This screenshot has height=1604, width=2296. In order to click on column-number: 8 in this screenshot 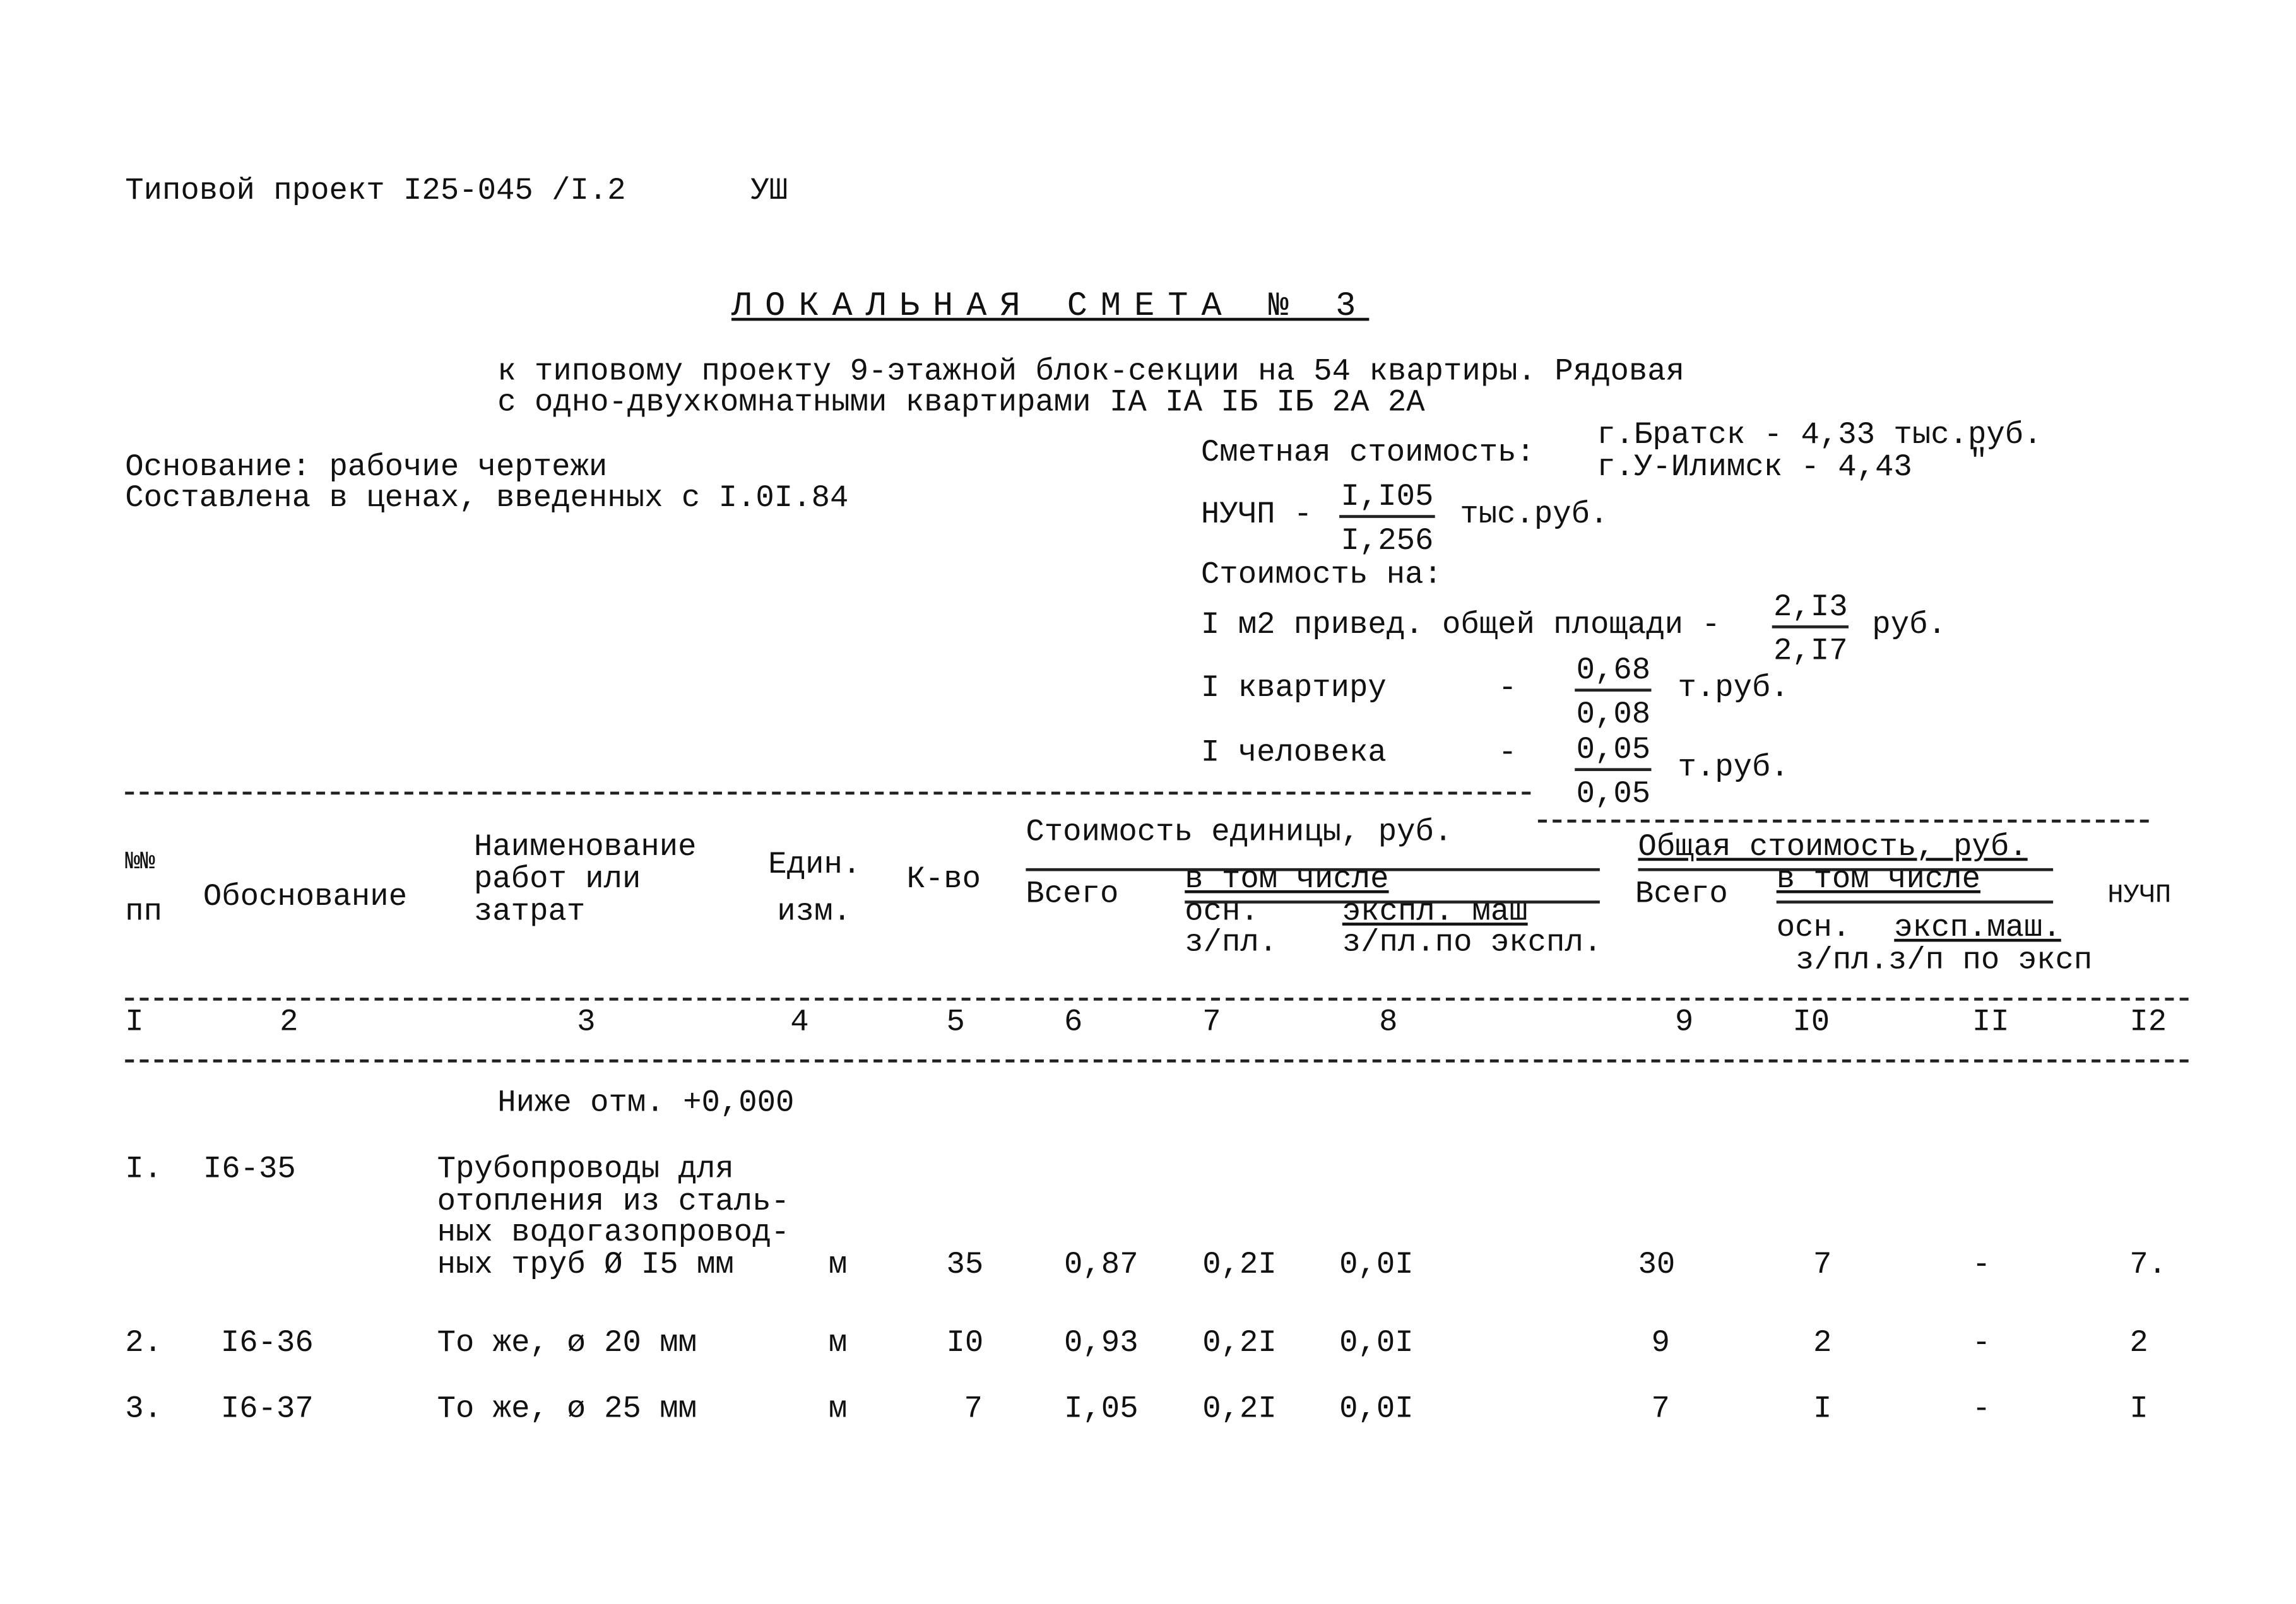, I will do `click(1388, 1023)`.